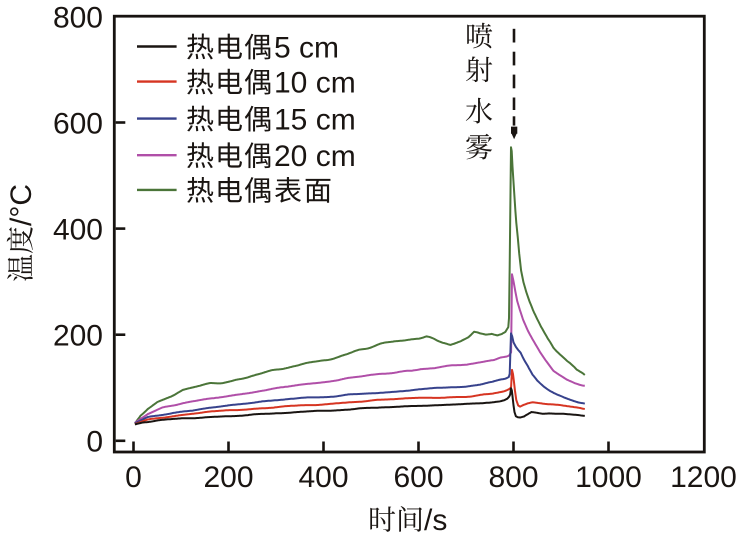 The width and height of the screenshot is (742, 544). Describe the element at coordinates (21, 205) in the screenshot. I see `svg-text: /°C` at that location.